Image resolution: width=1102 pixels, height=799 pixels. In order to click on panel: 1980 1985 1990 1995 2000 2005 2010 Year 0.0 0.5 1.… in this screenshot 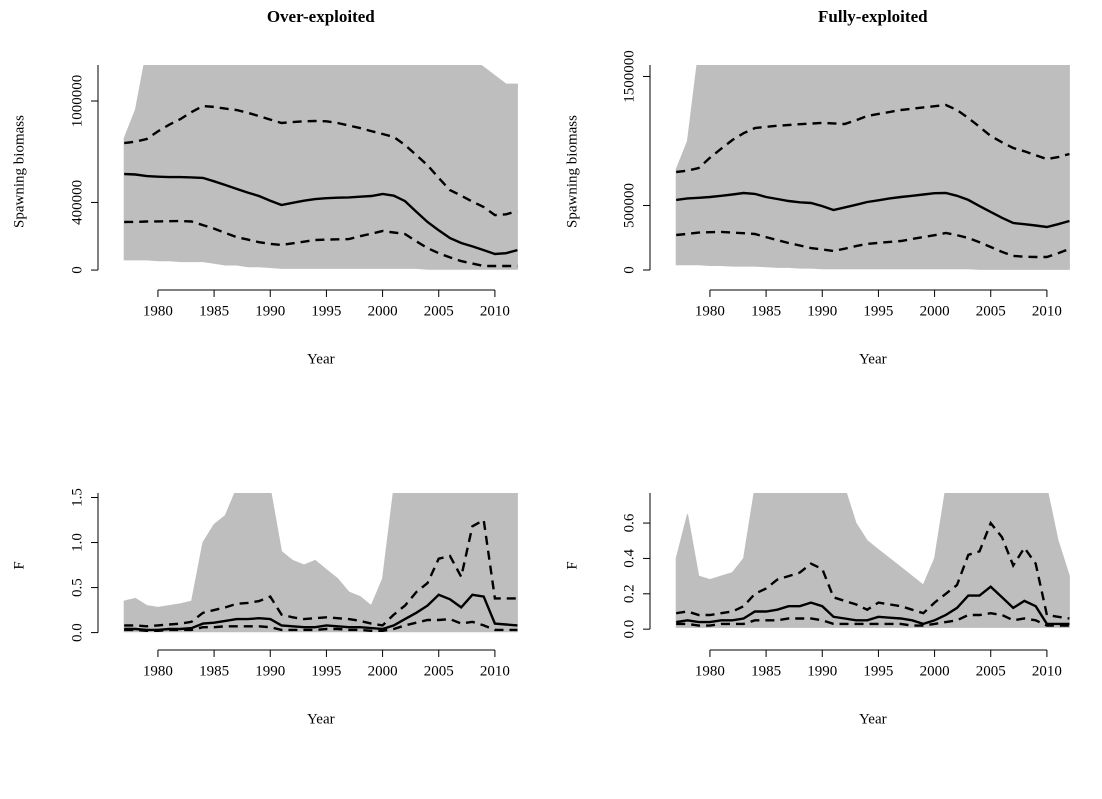, I will do `click(264, 607)`.